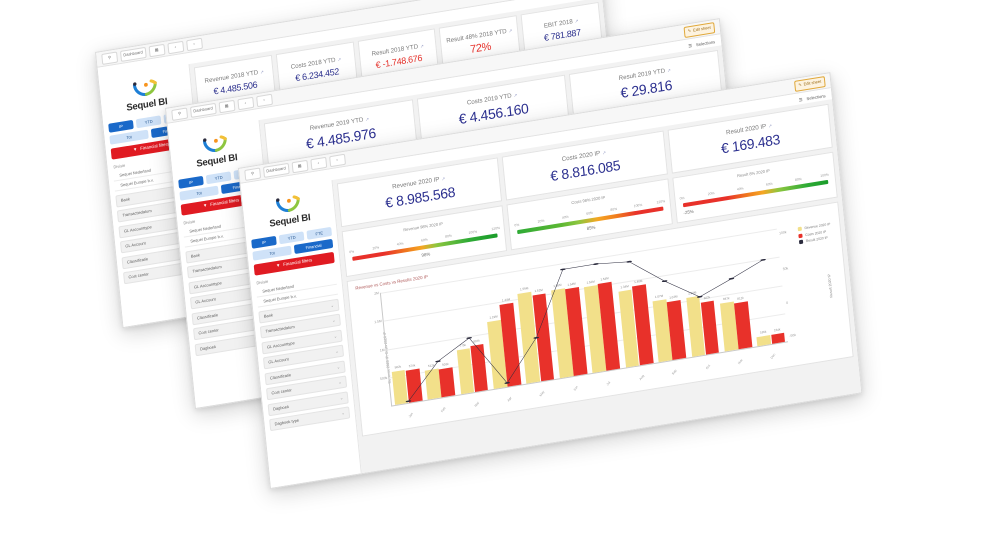 This screenshot has width=992, height=556. Describe the element at coordinates (276, 170) in the screenshot. I see `front-sheet-select: Dashboard` at that location.